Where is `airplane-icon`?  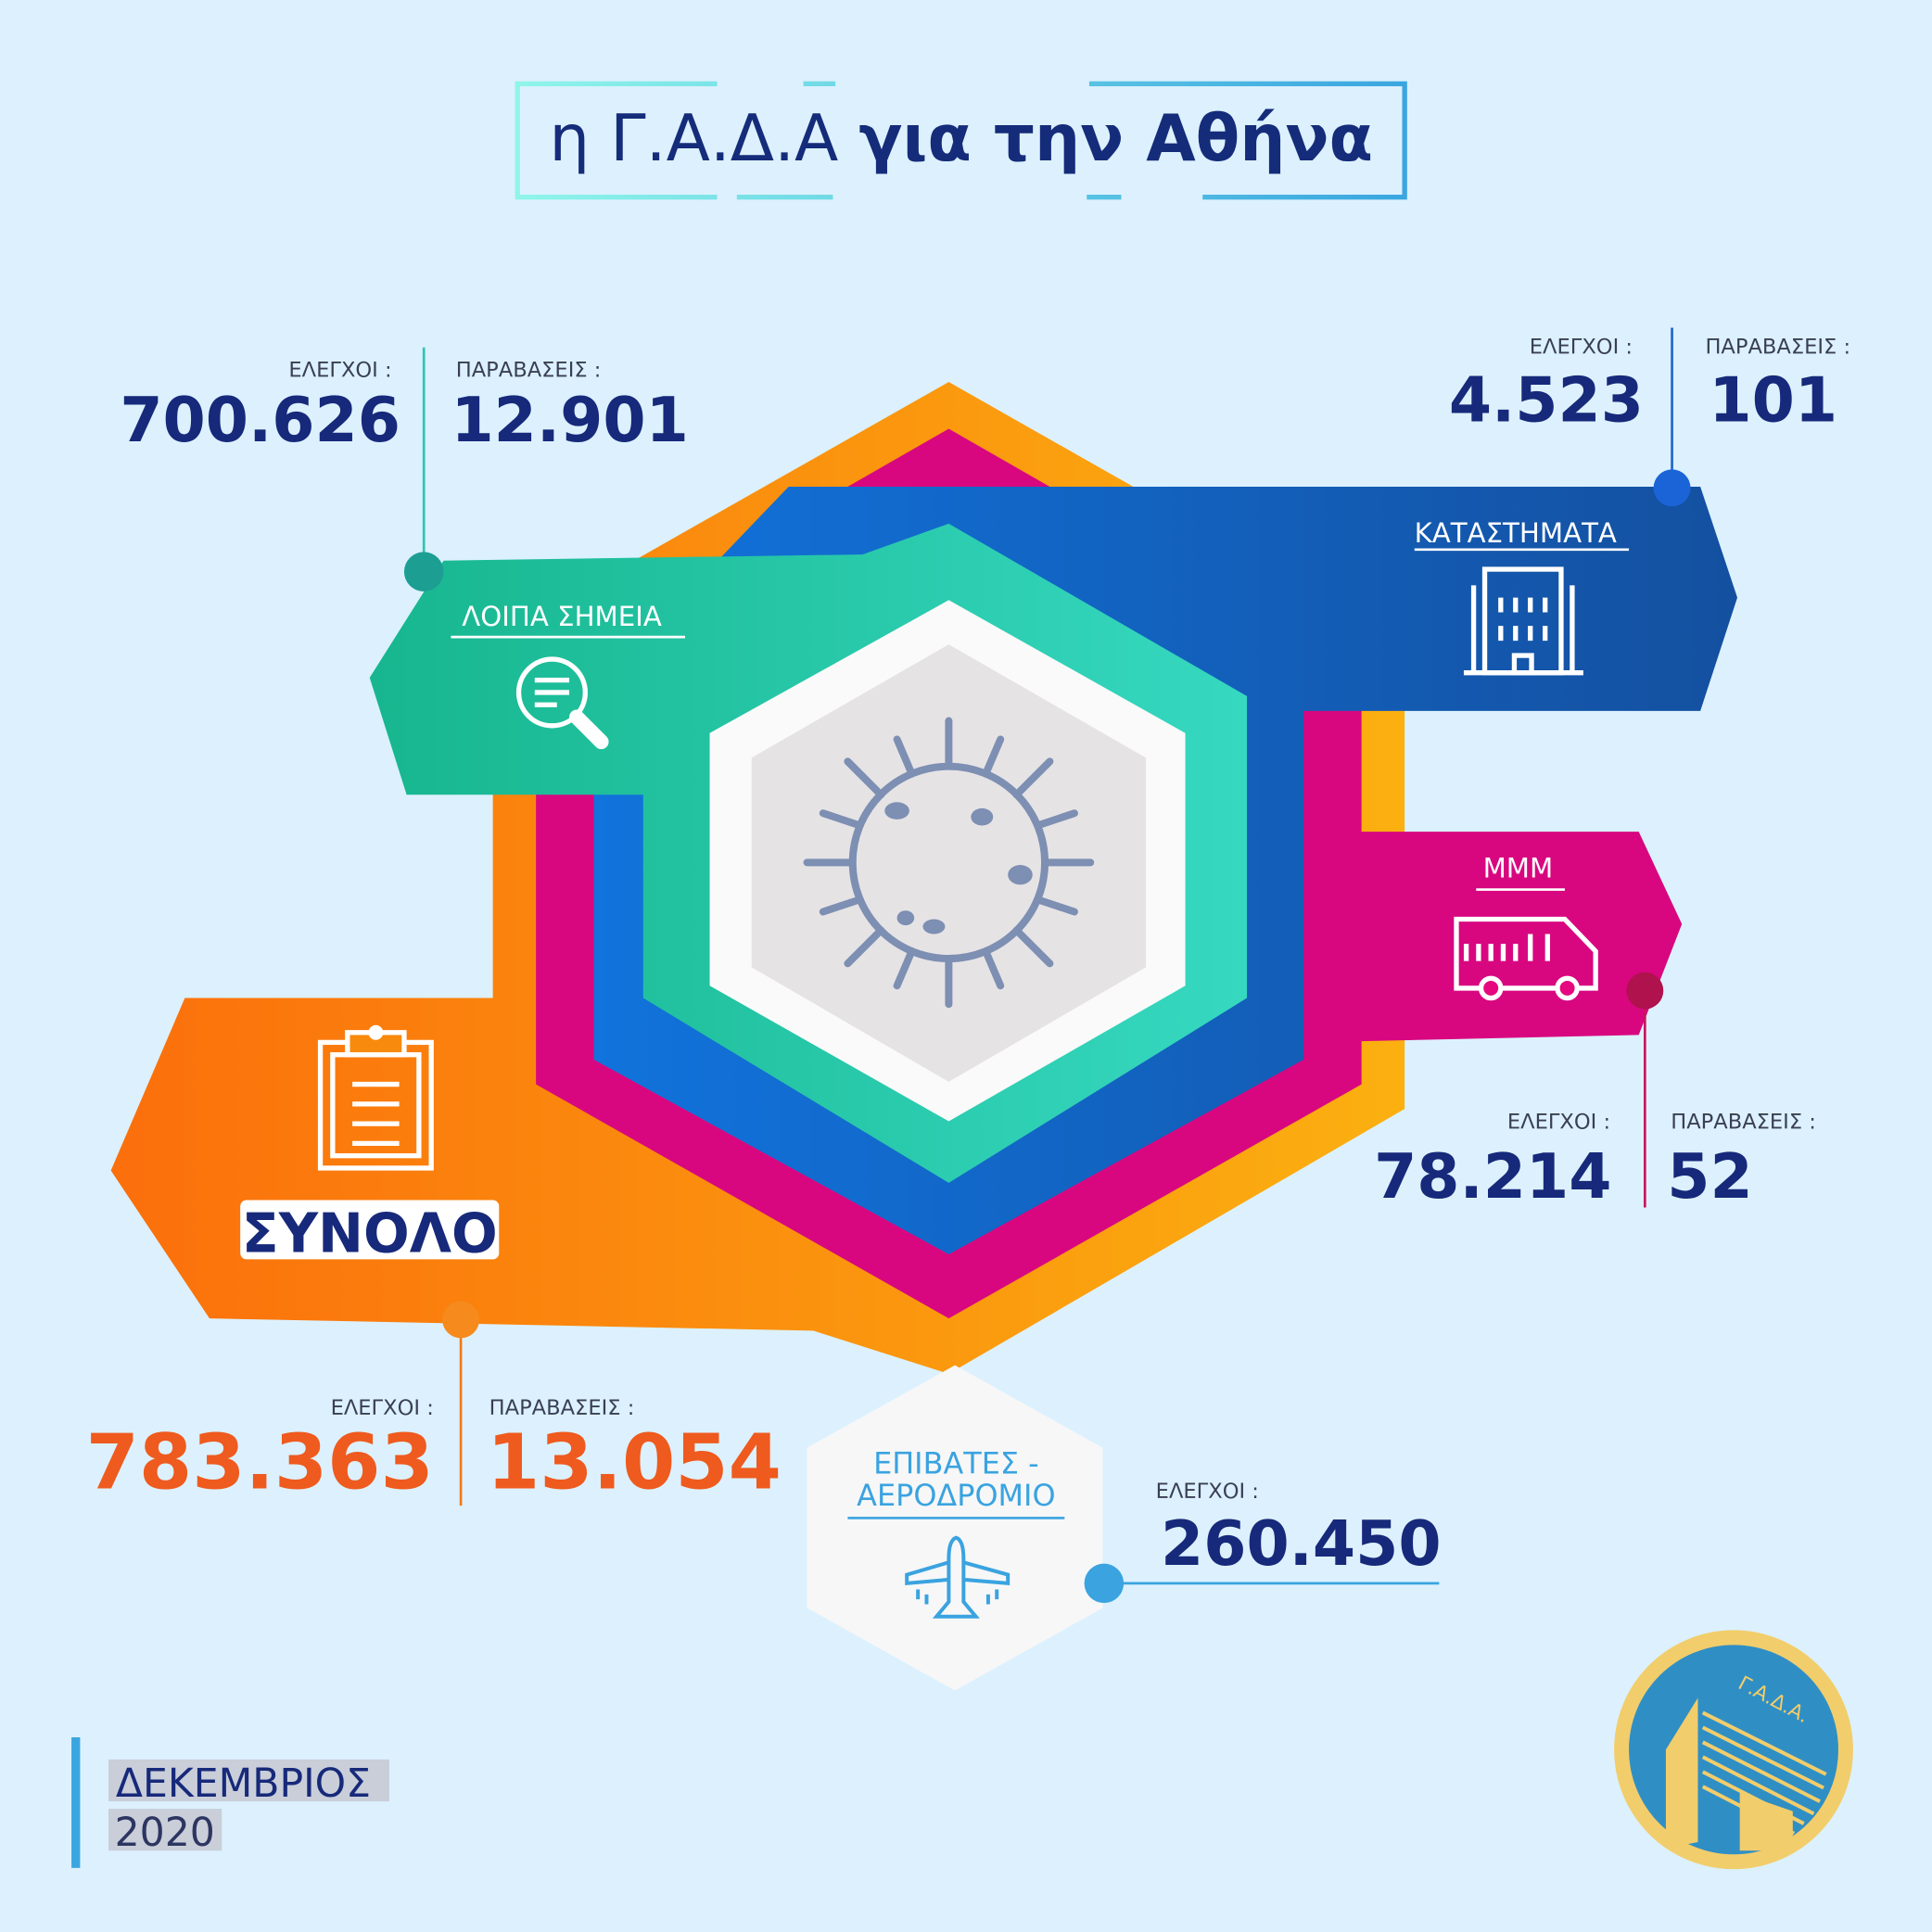
airplane-icon is located at coordinates (957, 1577).